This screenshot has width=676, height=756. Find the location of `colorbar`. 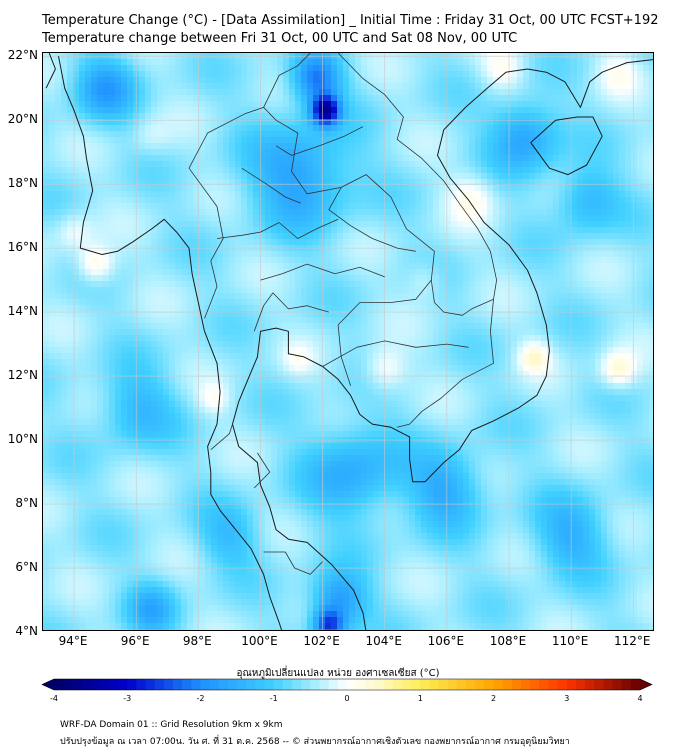

colorbar is located at coordinates (347, 684).